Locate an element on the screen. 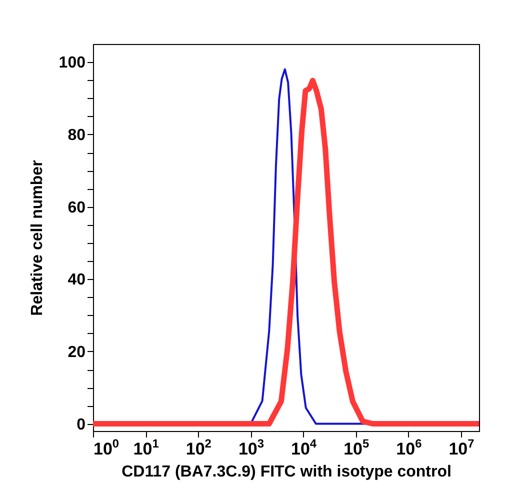 Image resolution: width=508 pixels, height=500 pixels. x-tick-label: 10$^{7}$ is located at coordinates (461, 447).